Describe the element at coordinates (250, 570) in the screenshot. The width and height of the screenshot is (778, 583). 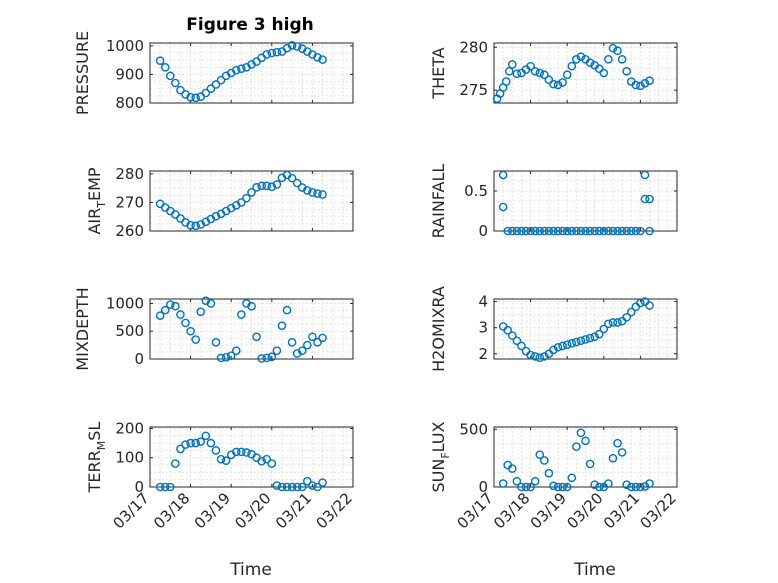
I see `x-axis-label-left: Time` at that location.